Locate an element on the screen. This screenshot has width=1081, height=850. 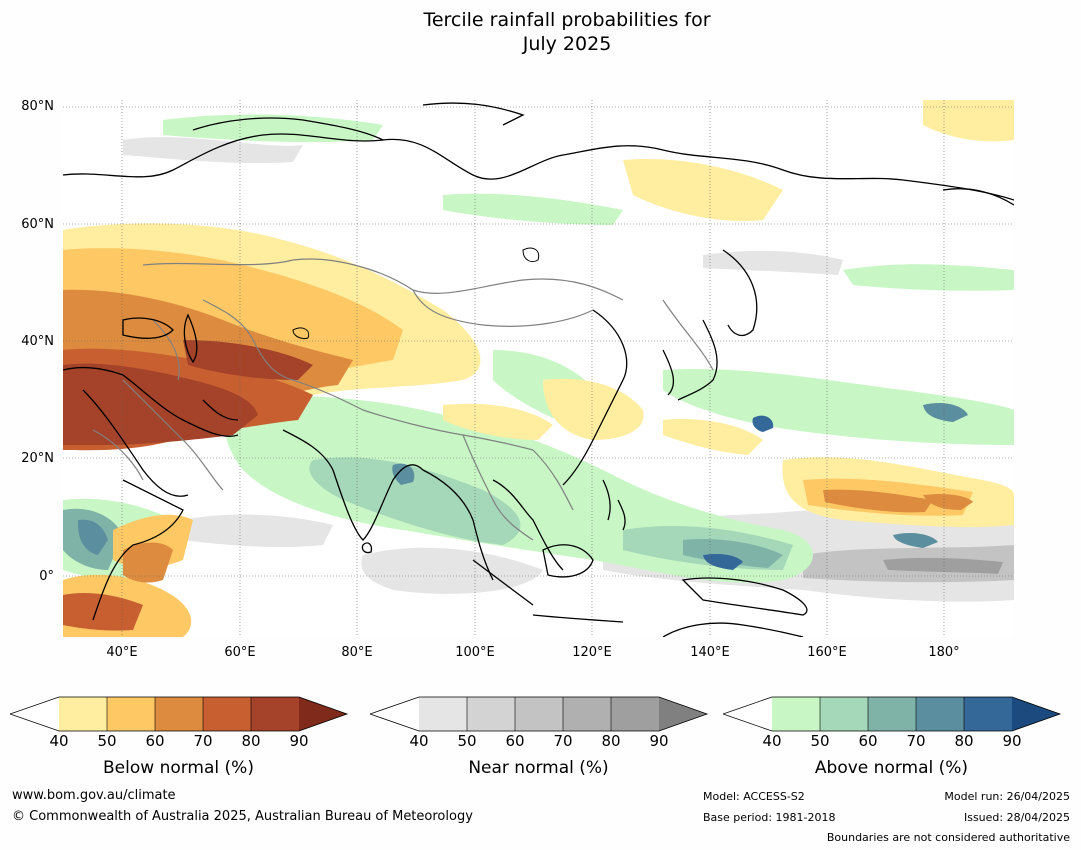
title-line-2: July 2025 is located at coordinates (567, 44).